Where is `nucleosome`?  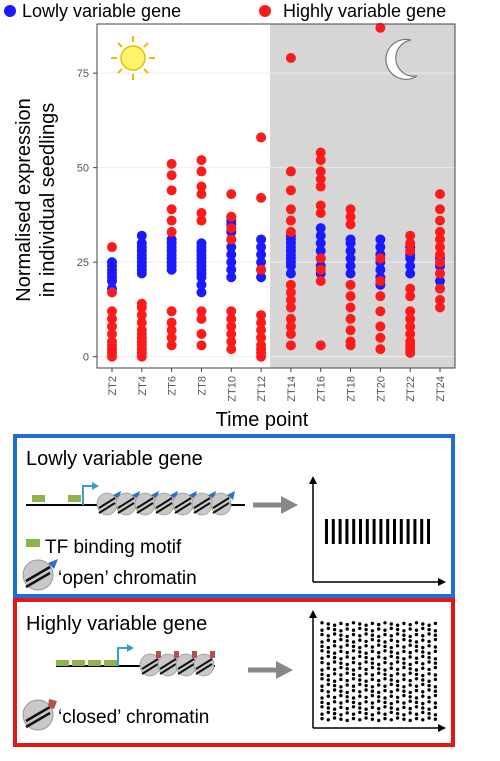 nucleosome is located at coordinates (204, 664).